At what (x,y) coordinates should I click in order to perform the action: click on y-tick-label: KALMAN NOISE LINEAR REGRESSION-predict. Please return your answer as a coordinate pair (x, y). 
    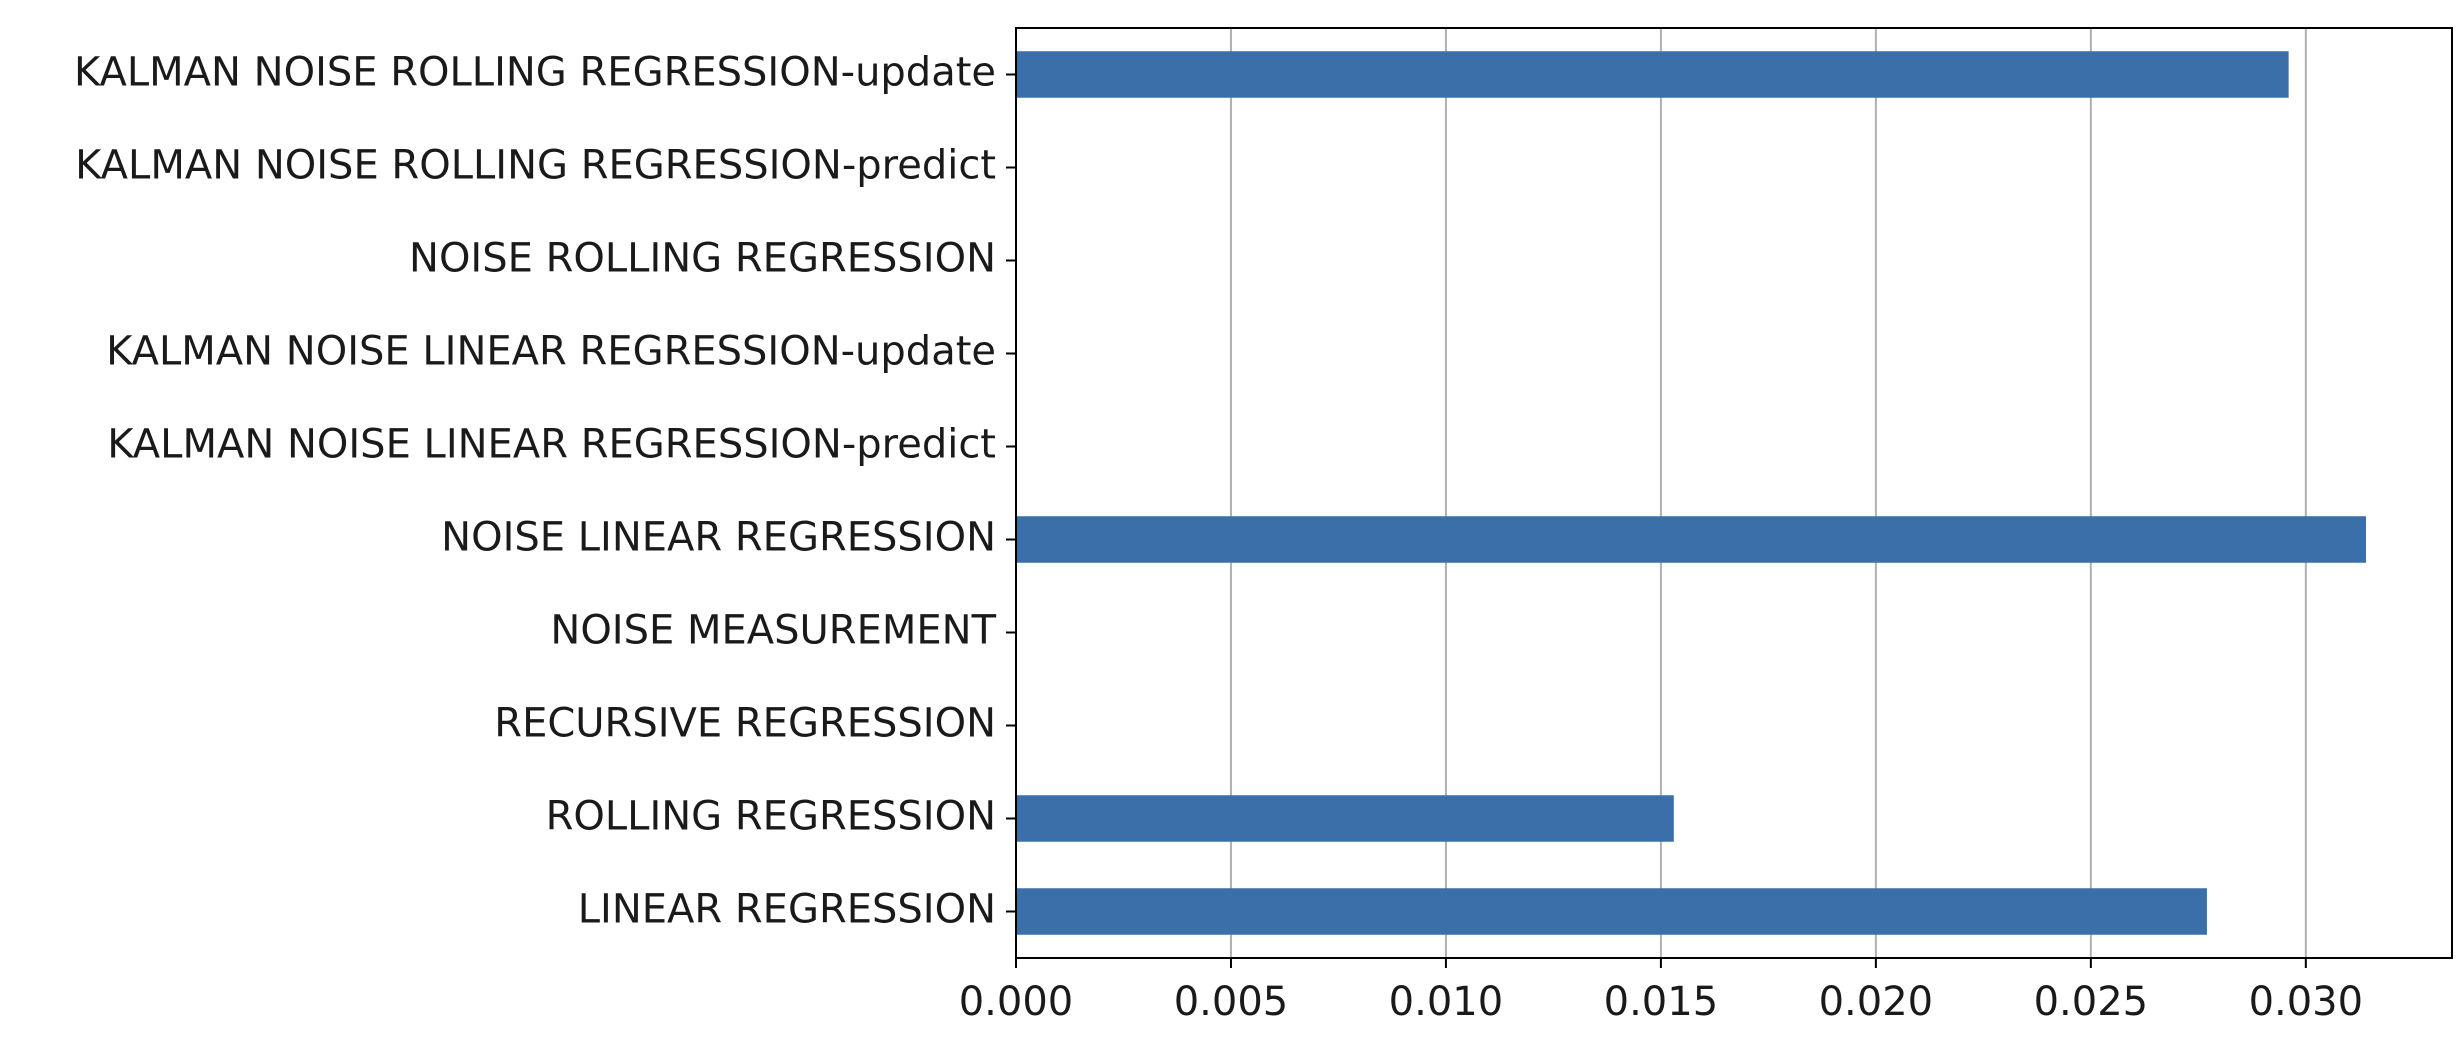
    Looking at the image, I should click on (551, 445).